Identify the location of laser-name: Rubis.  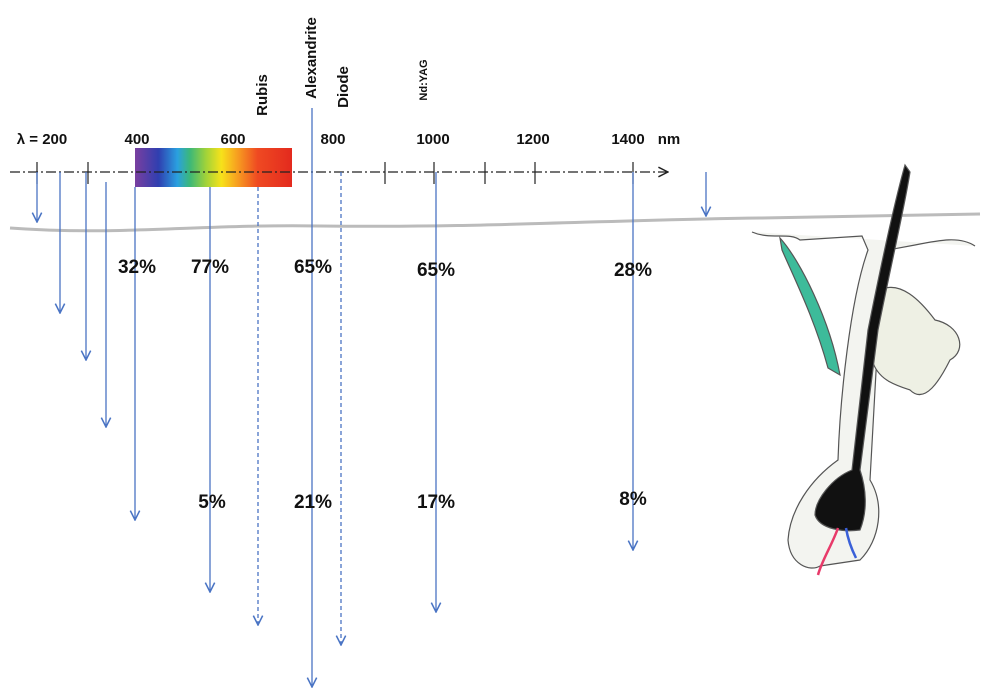
(262, 95).